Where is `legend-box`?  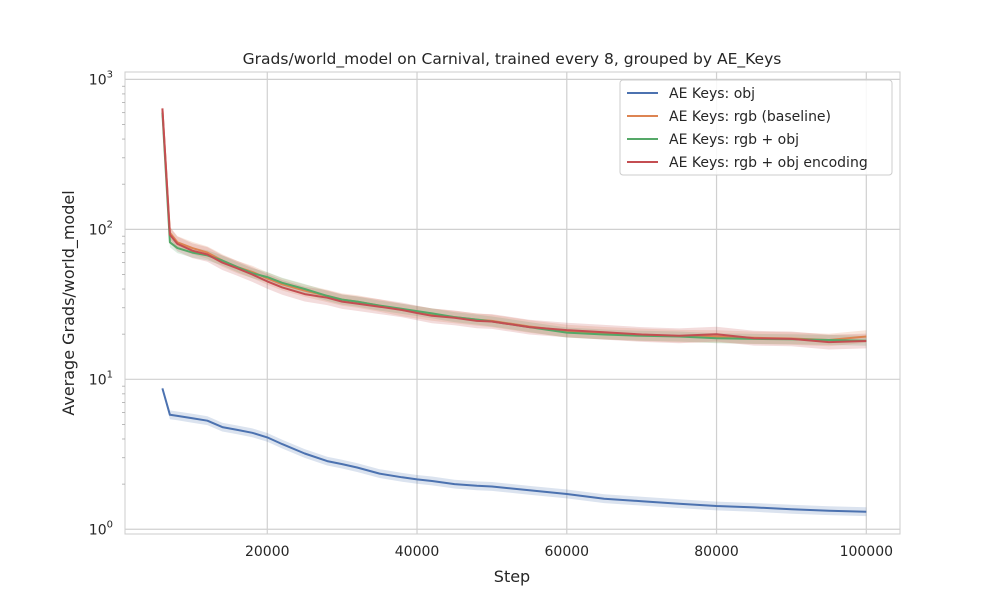
legend-box is located at coordinates (756, 127).